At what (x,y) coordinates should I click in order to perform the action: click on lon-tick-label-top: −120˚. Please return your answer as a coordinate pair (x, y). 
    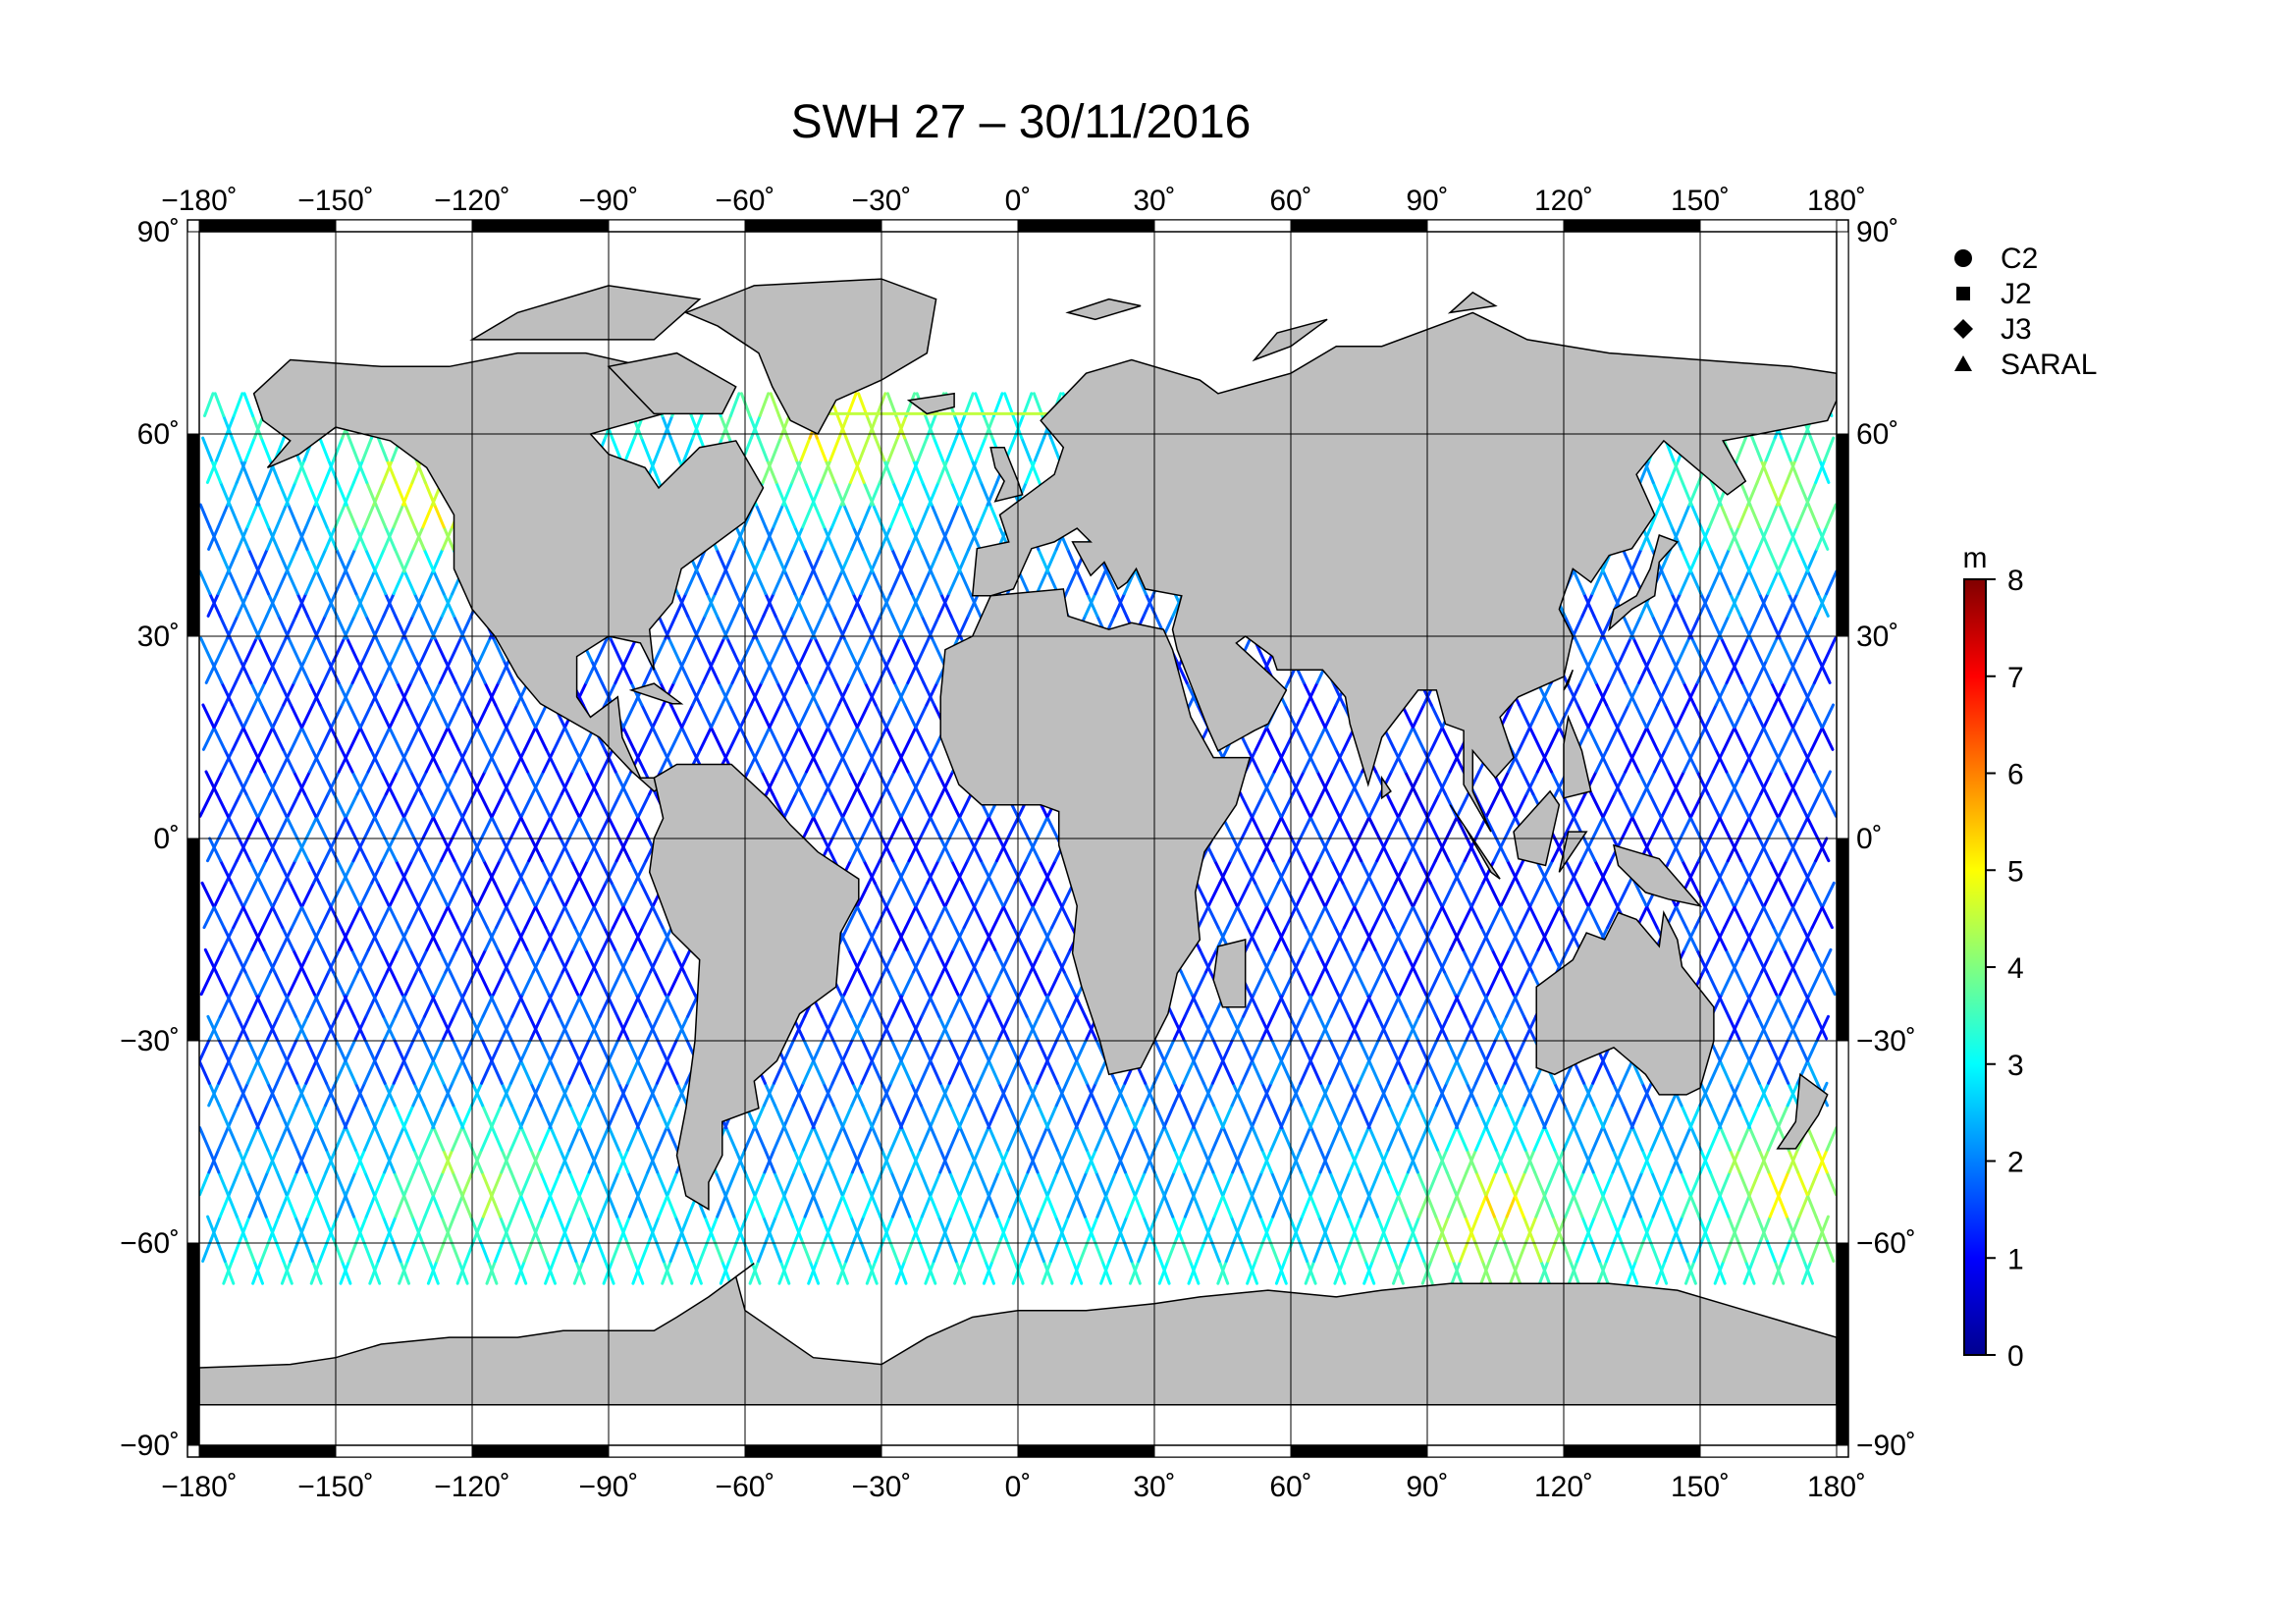
    Looking at the image, I should click on (472, 201).